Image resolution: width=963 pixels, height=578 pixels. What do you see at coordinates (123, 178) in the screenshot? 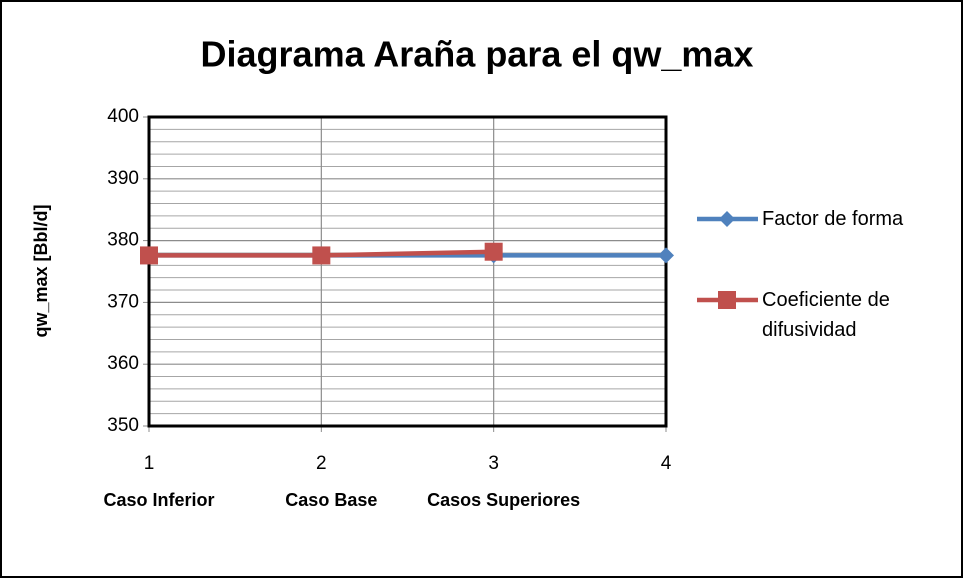
I see `y-tick-label: 390` at bounding box center [123, 178].